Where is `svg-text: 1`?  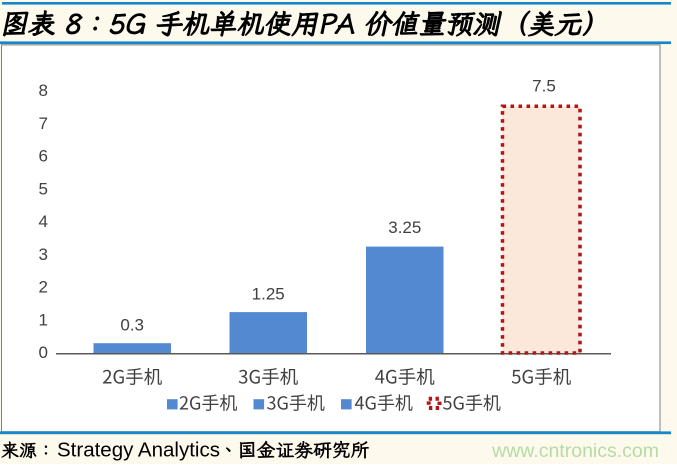 svg-text: 1 is located at coordinates (43, 319).